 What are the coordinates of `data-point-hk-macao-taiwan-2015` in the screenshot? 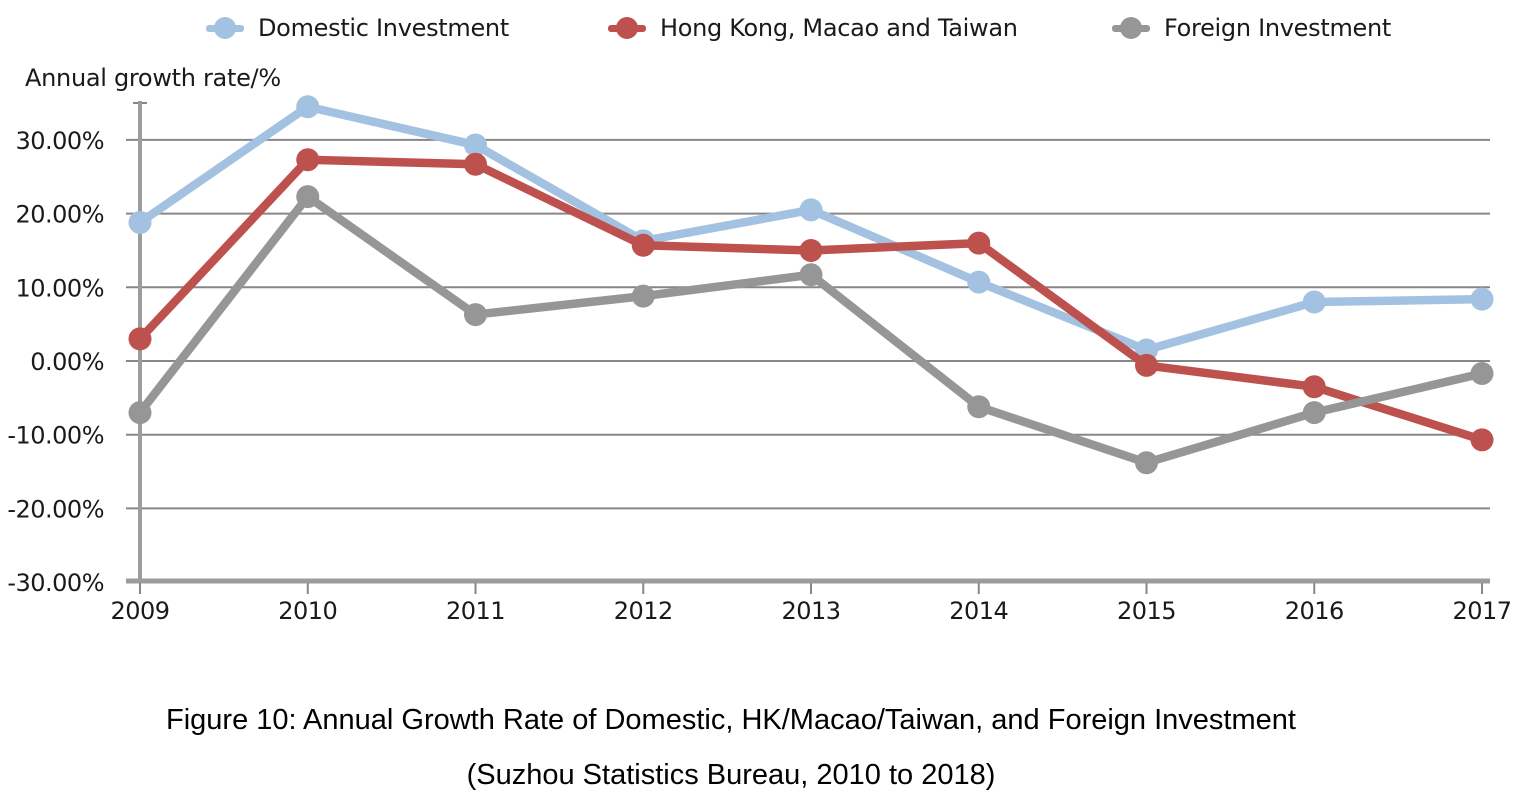 It's located at (1146, 365).